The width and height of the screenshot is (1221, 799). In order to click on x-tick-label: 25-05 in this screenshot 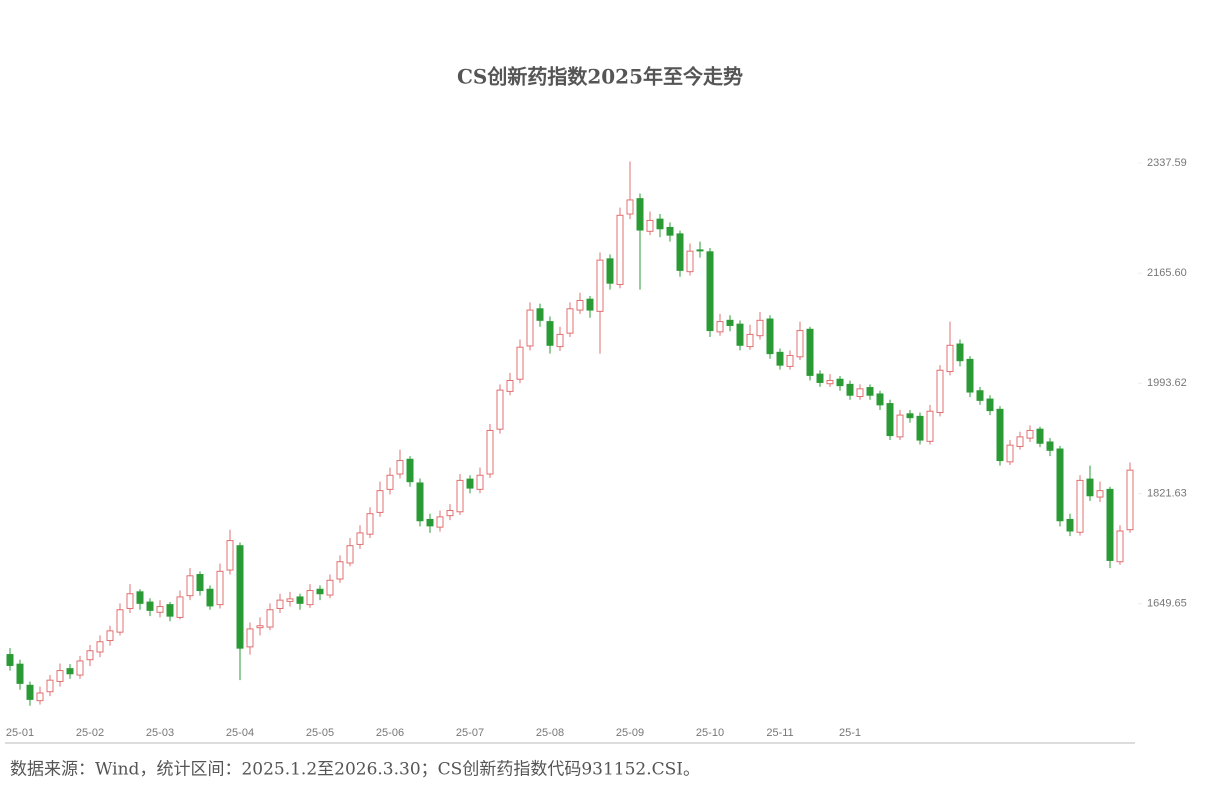, I will do `click(320, 733)`.